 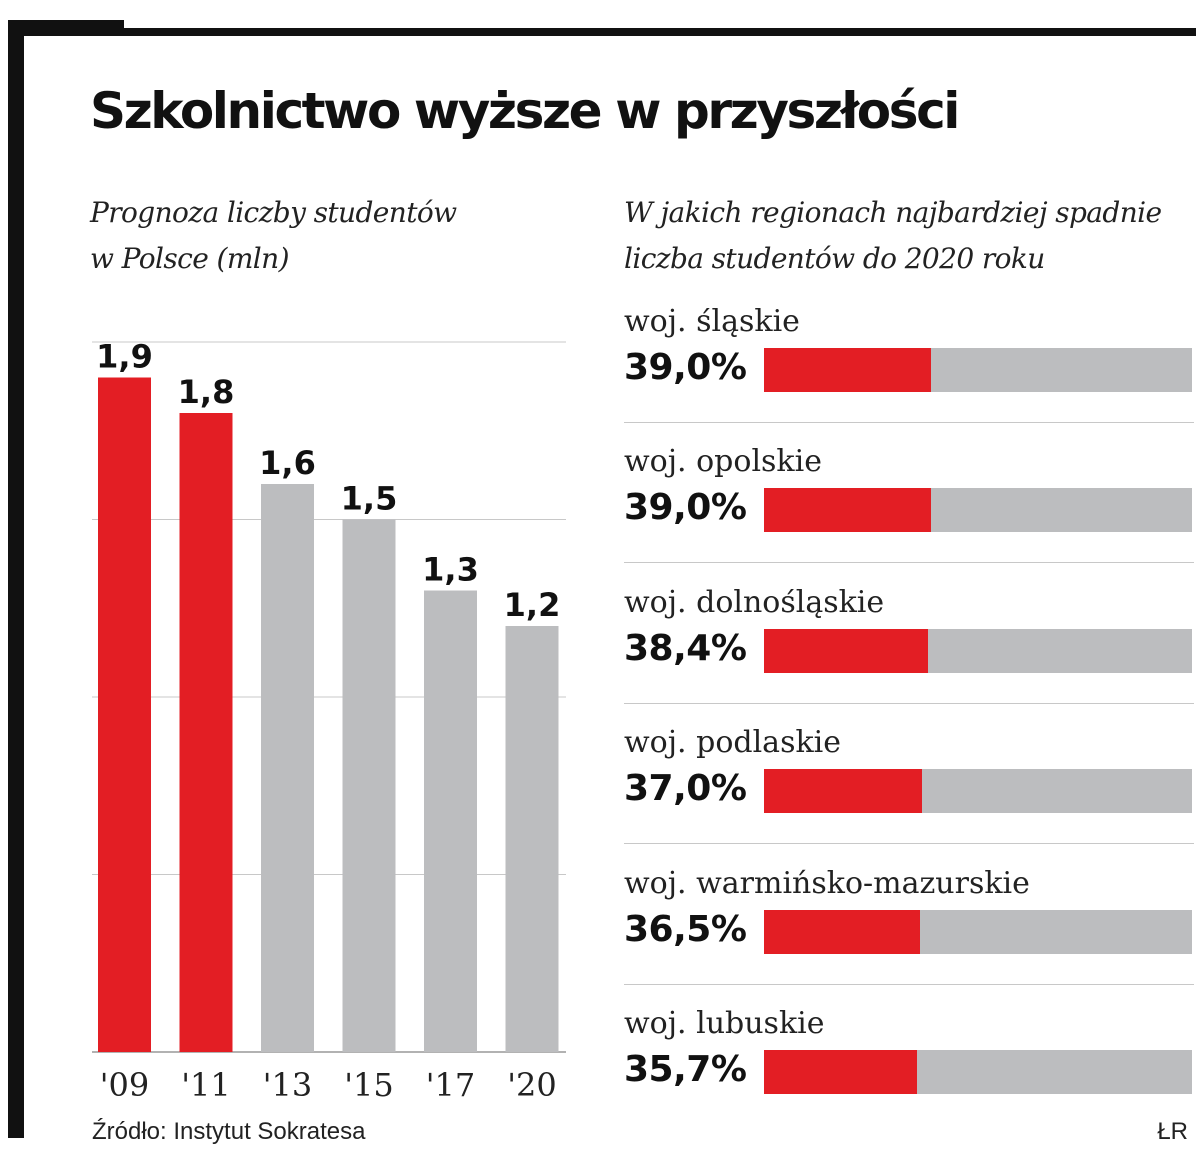 What do you see at coordinates (712, 321) in the screenshot?
I see `region-name-0: woj. śląskie` at bounding box center [712, 321].